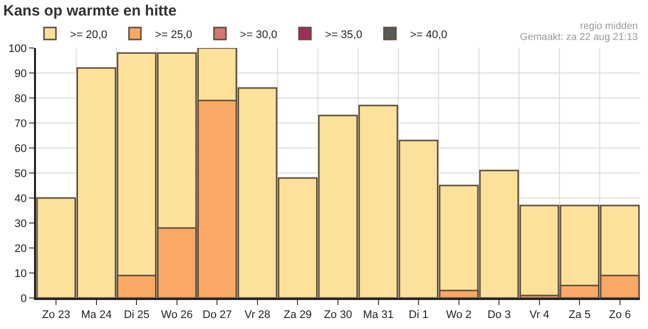 The height and width of the screenshot is (329, 648). I want to click on x-tick-label: Di 1, so click(418, 315).